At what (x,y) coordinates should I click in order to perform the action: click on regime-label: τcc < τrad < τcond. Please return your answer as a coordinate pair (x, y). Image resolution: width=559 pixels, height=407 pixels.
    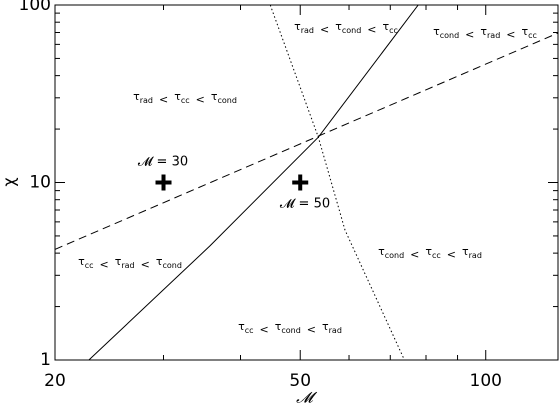
    Looking at the image, I should click on (130, 263).